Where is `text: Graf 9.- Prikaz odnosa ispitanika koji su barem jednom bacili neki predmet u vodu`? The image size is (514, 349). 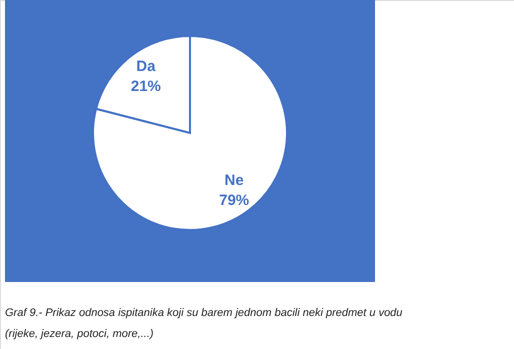
text: Graf 9.- Prikaz odnosa ispitanika koji su barem jednom bacili neki predmet u vodu is located at coordinates (203, 313).